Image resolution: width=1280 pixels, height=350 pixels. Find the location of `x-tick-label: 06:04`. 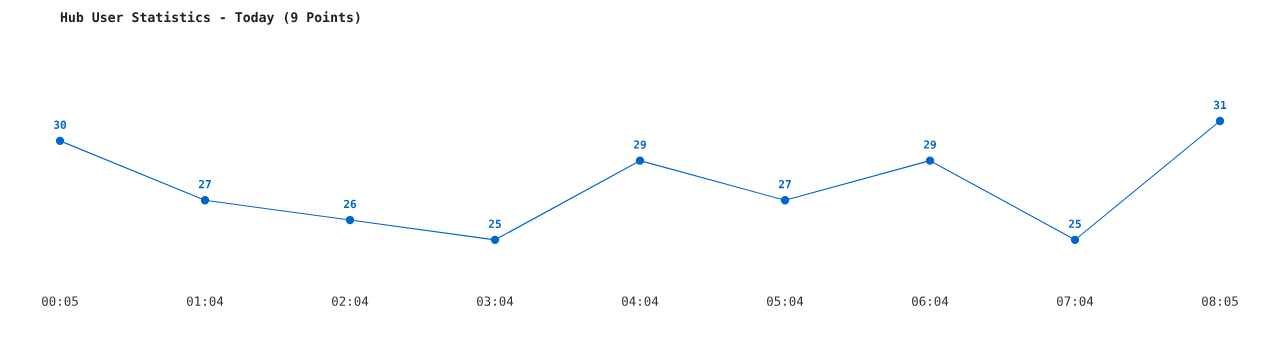

x-tick-label: 06:04 is located at coordinates (930, 301).